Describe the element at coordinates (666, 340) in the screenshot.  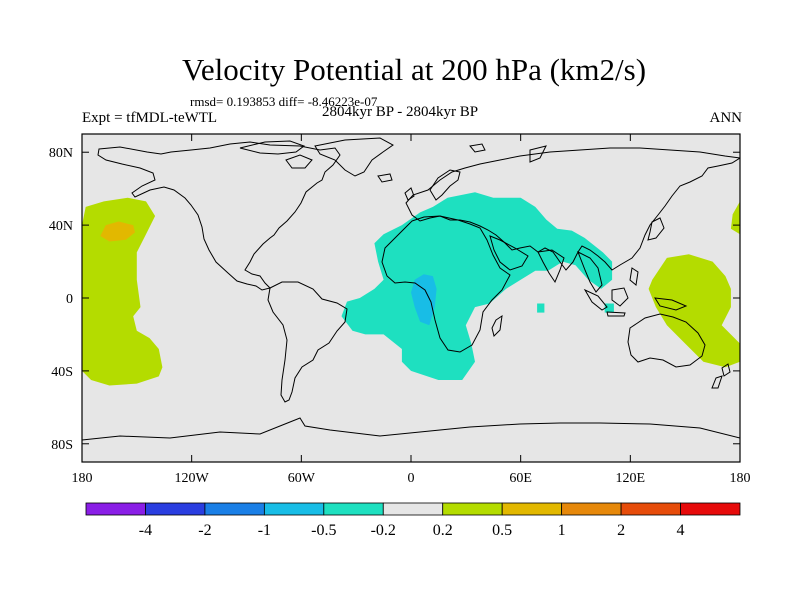
I see `coast-australia` at that location.